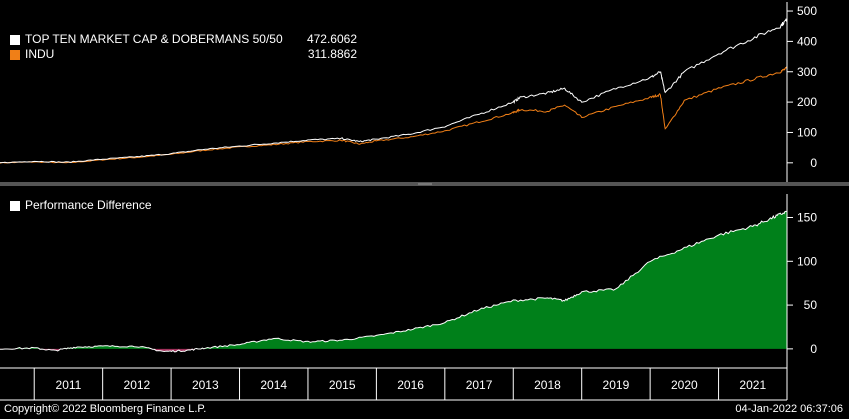 This screenshot has width=849, height=419. I want to click on x-tick-label-2013: 2013, so click(205, 385).